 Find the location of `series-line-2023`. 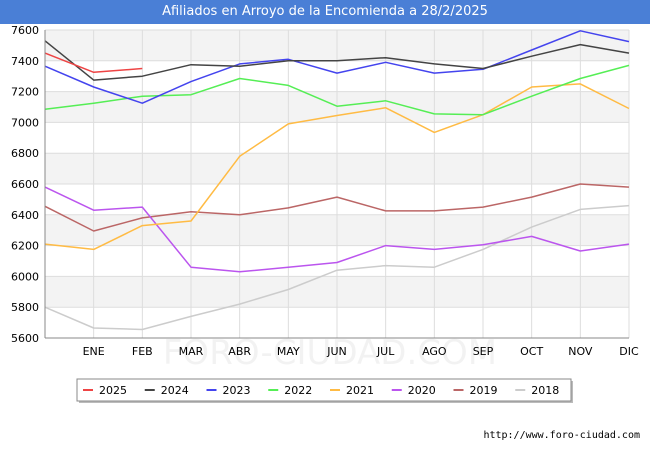

series-line-2023 is located at coordinates (337, 67).